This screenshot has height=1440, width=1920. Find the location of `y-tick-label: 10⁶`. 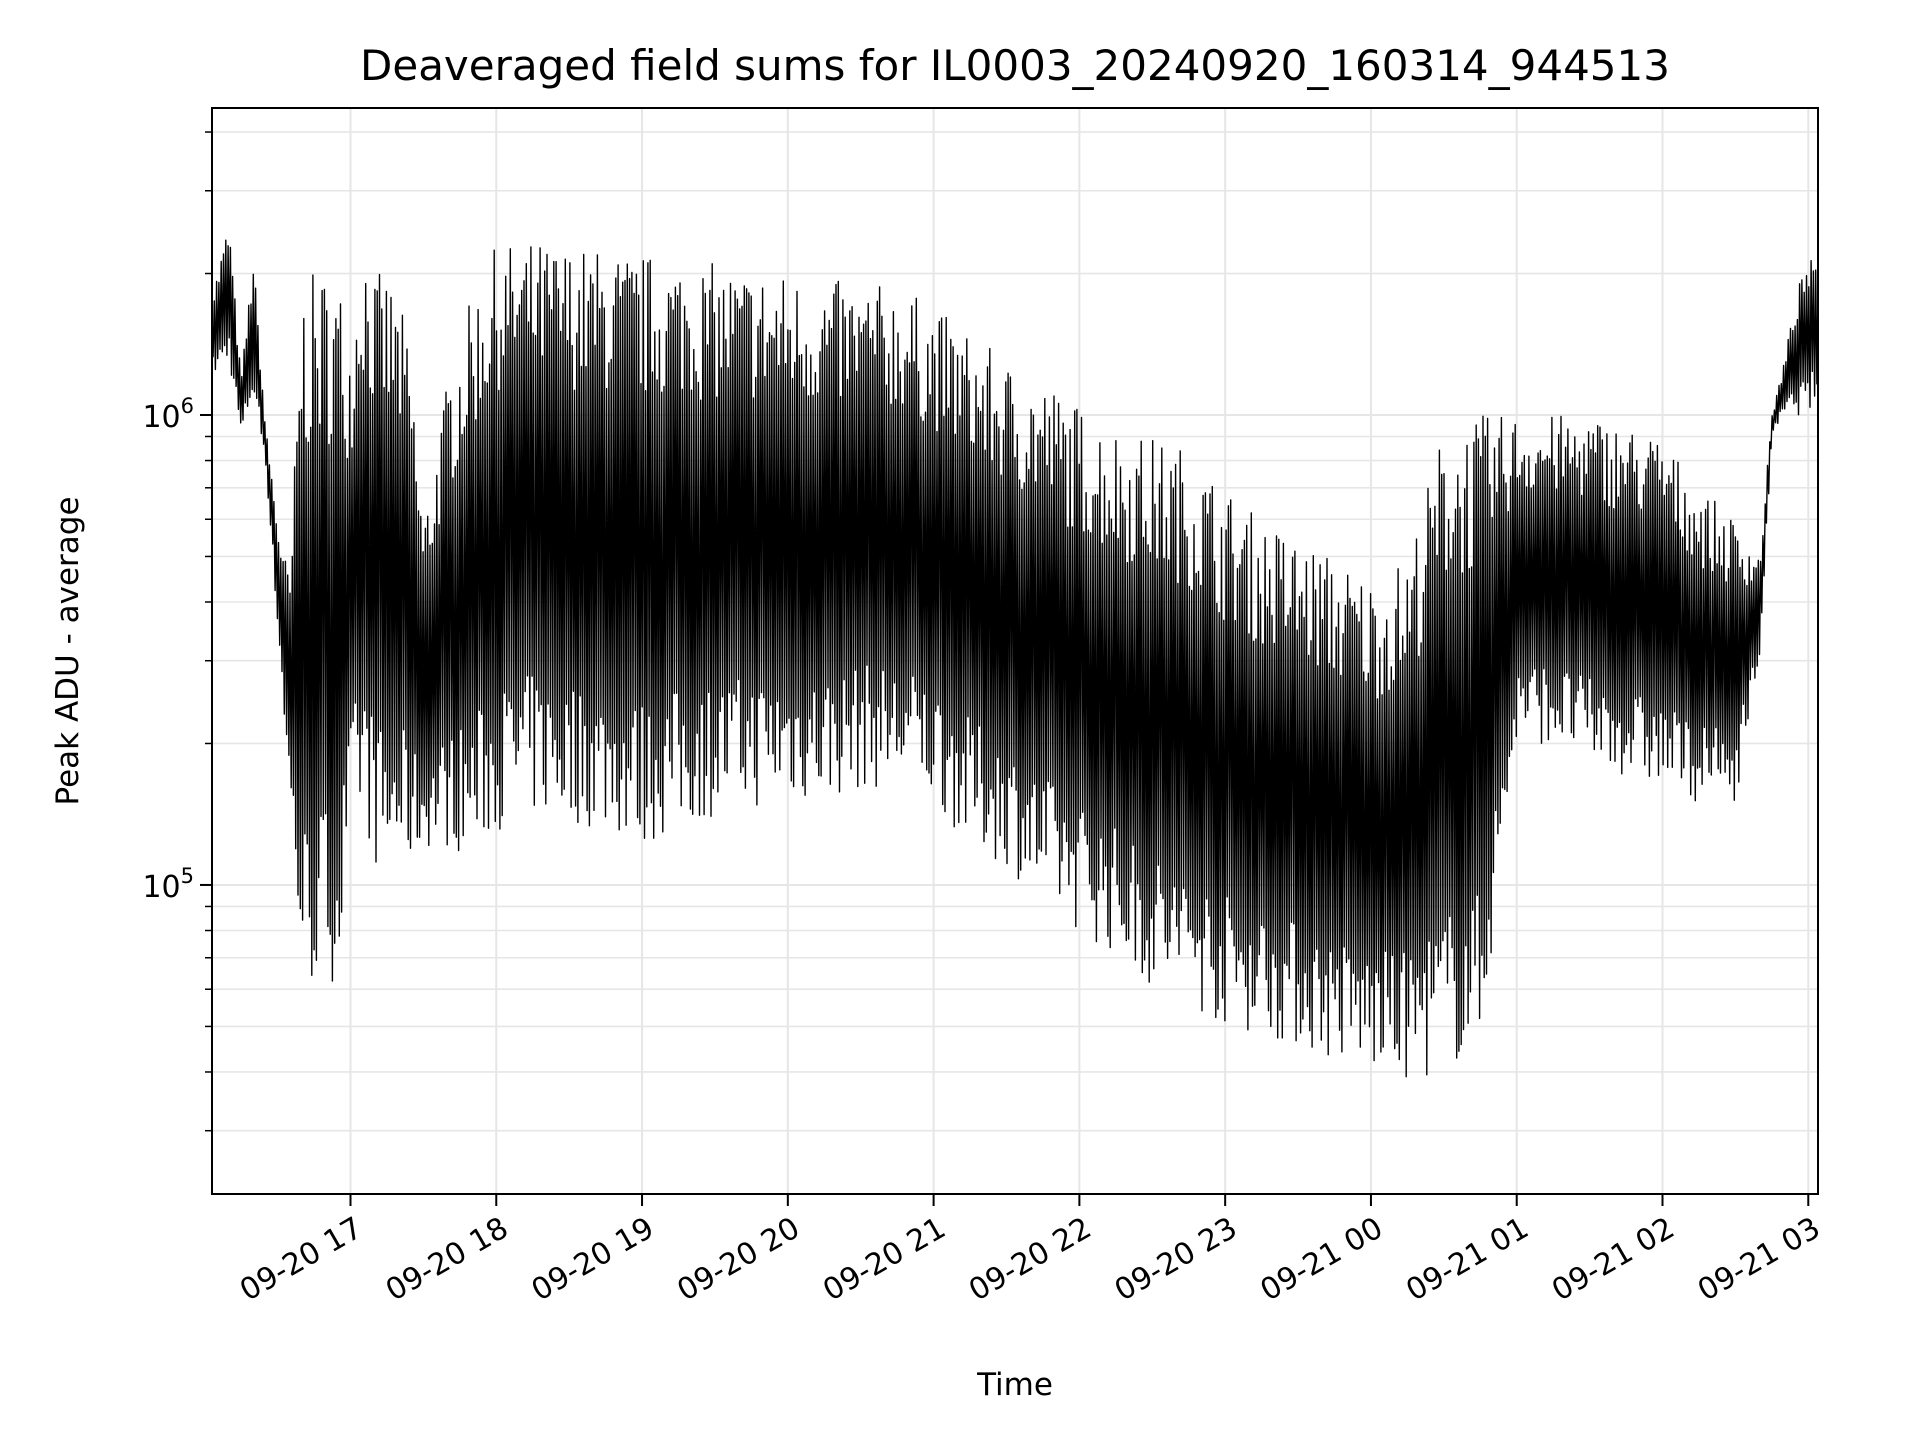

y-tick-label: 10⁶ is located at coordinates (168, 414).